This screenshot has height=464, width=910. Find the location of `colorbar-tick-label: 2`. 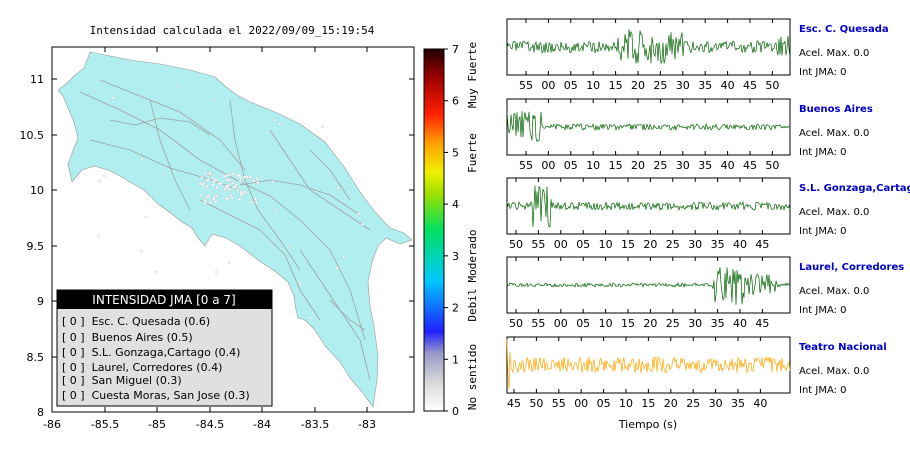

colorbar-tick-label: 2 is located at coordinates (455, 308).